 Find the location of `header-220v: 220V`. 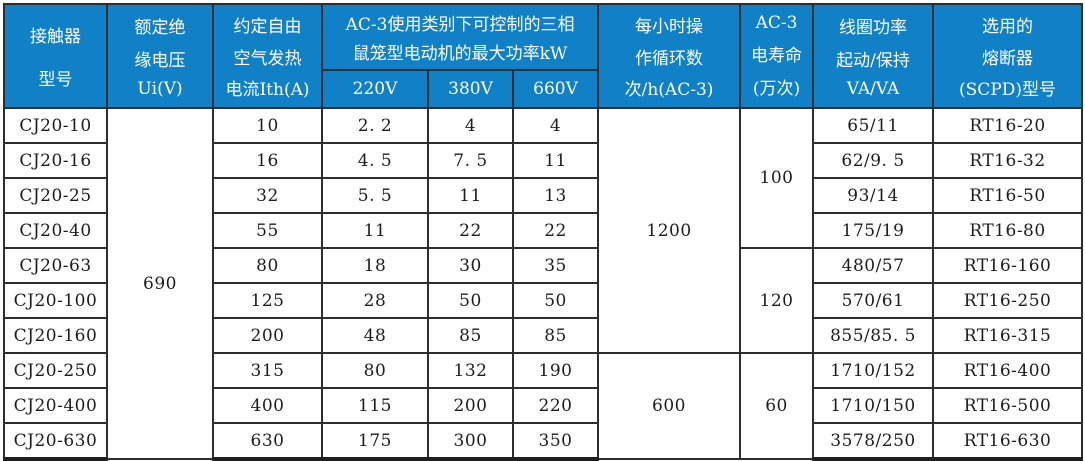

header-220v: 220V is located at coordinates (375, 89).